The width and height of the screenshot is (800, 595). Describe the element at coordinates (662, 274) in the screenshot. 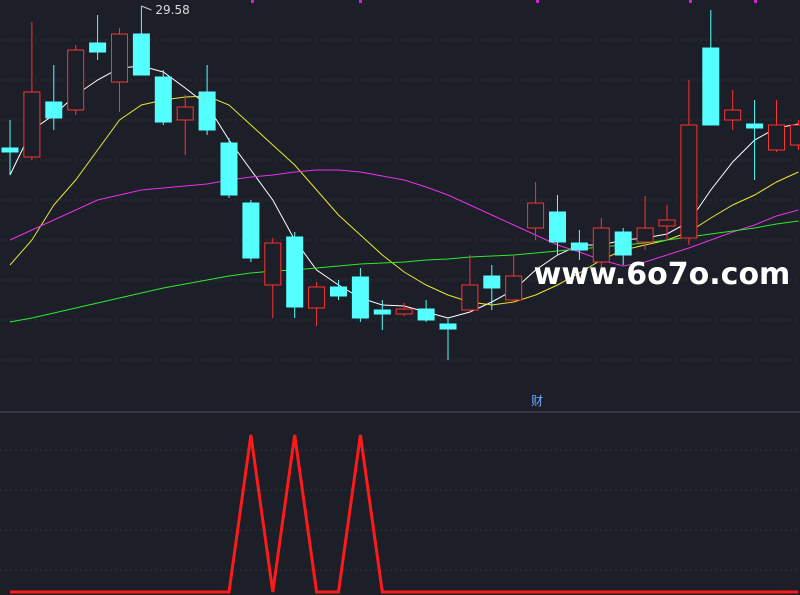

I see `watermark: www.6o7o.com` at that location.